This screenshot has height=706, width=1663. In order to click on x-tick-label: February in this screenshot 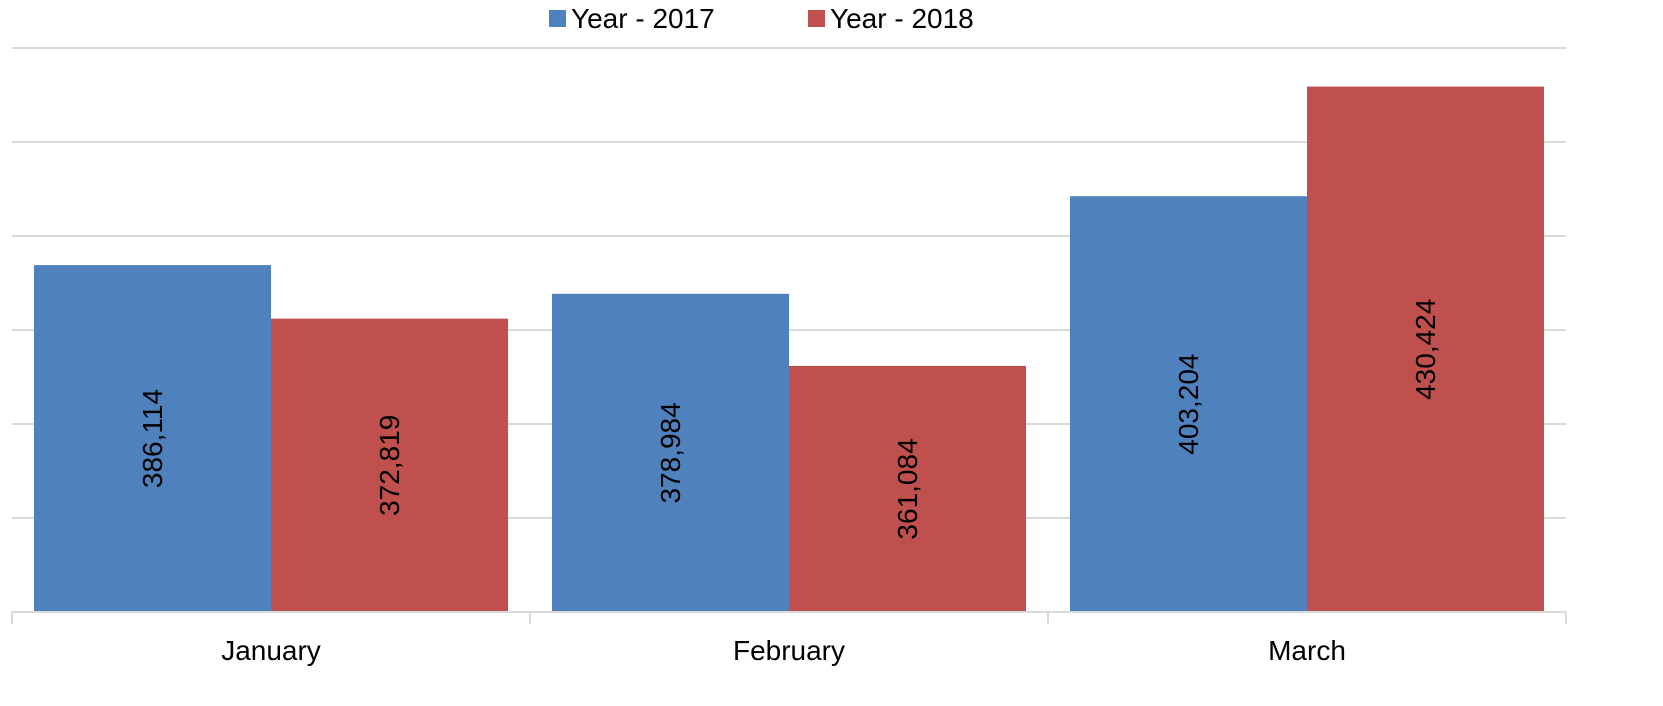, I will do `click(789, 650)`.